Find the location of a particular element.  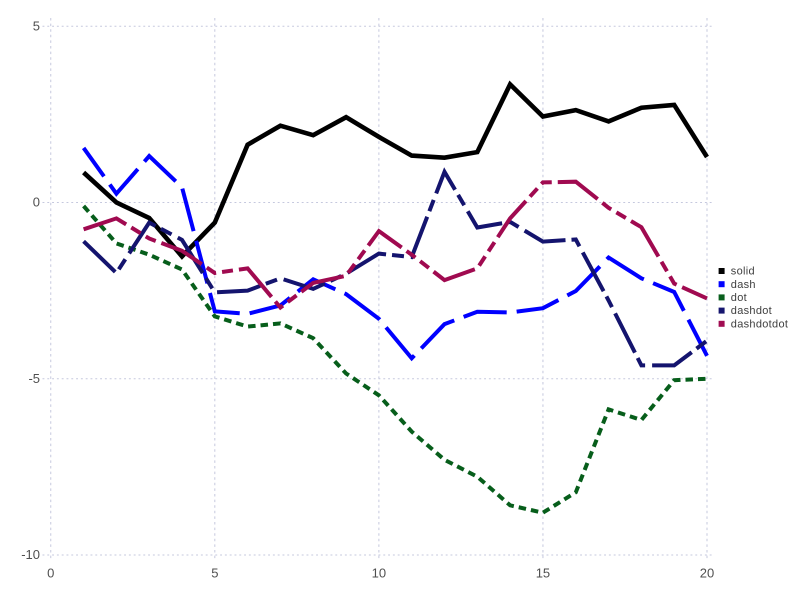

svg-text: dashdotdot is located at coordinates (759, 324).